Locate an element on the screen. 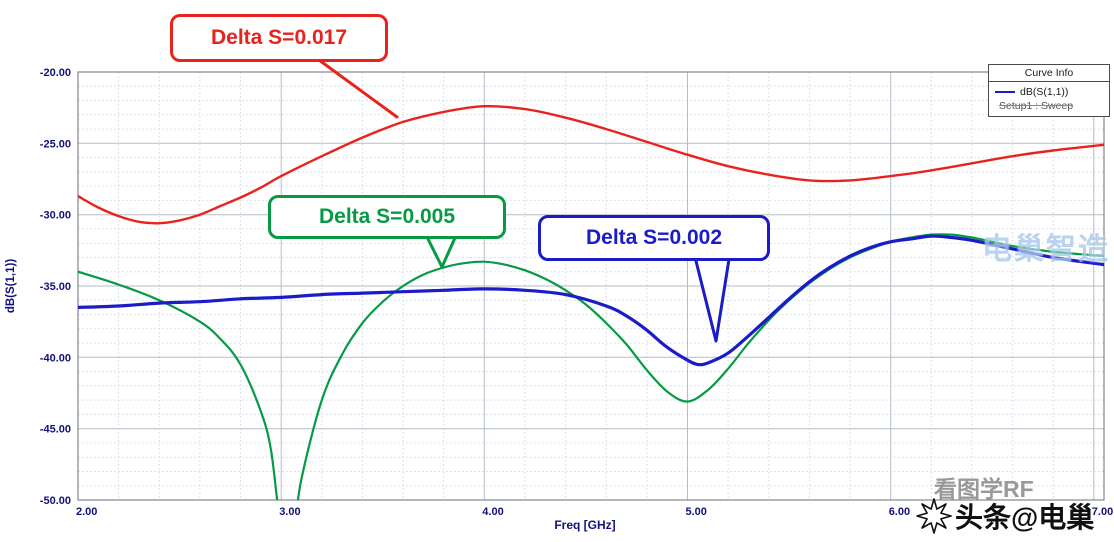 Image resolution: width=1114 pixels, height=542 pixels. legend-entry-label: dB(S(1,1)) is located at coordinates (1044, 92).